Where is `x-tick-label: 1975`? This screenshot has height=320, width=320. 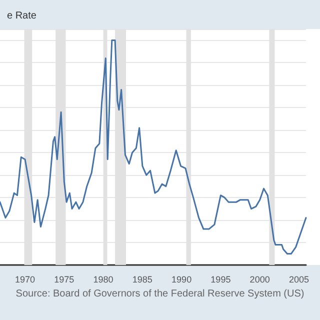 x-tick-label: 1975 is located at coordinates (64, 279).